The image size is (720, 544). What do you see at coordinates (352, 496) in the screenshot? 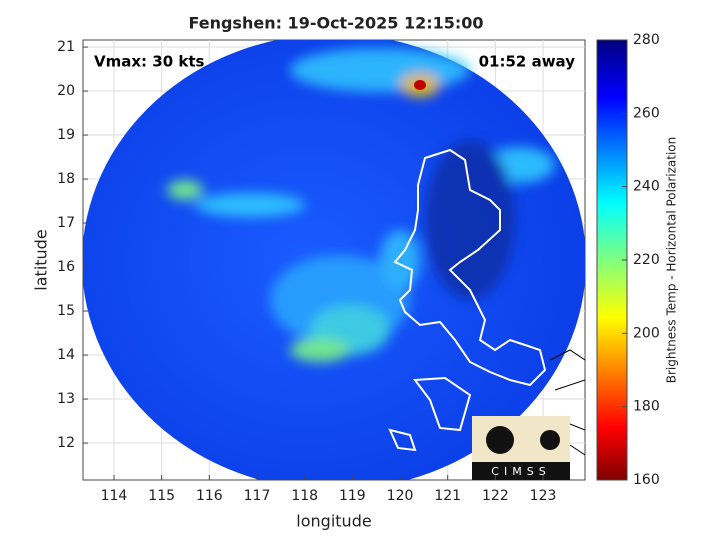
I see `x-tick-label: 119` at bounding box center [352, 496].